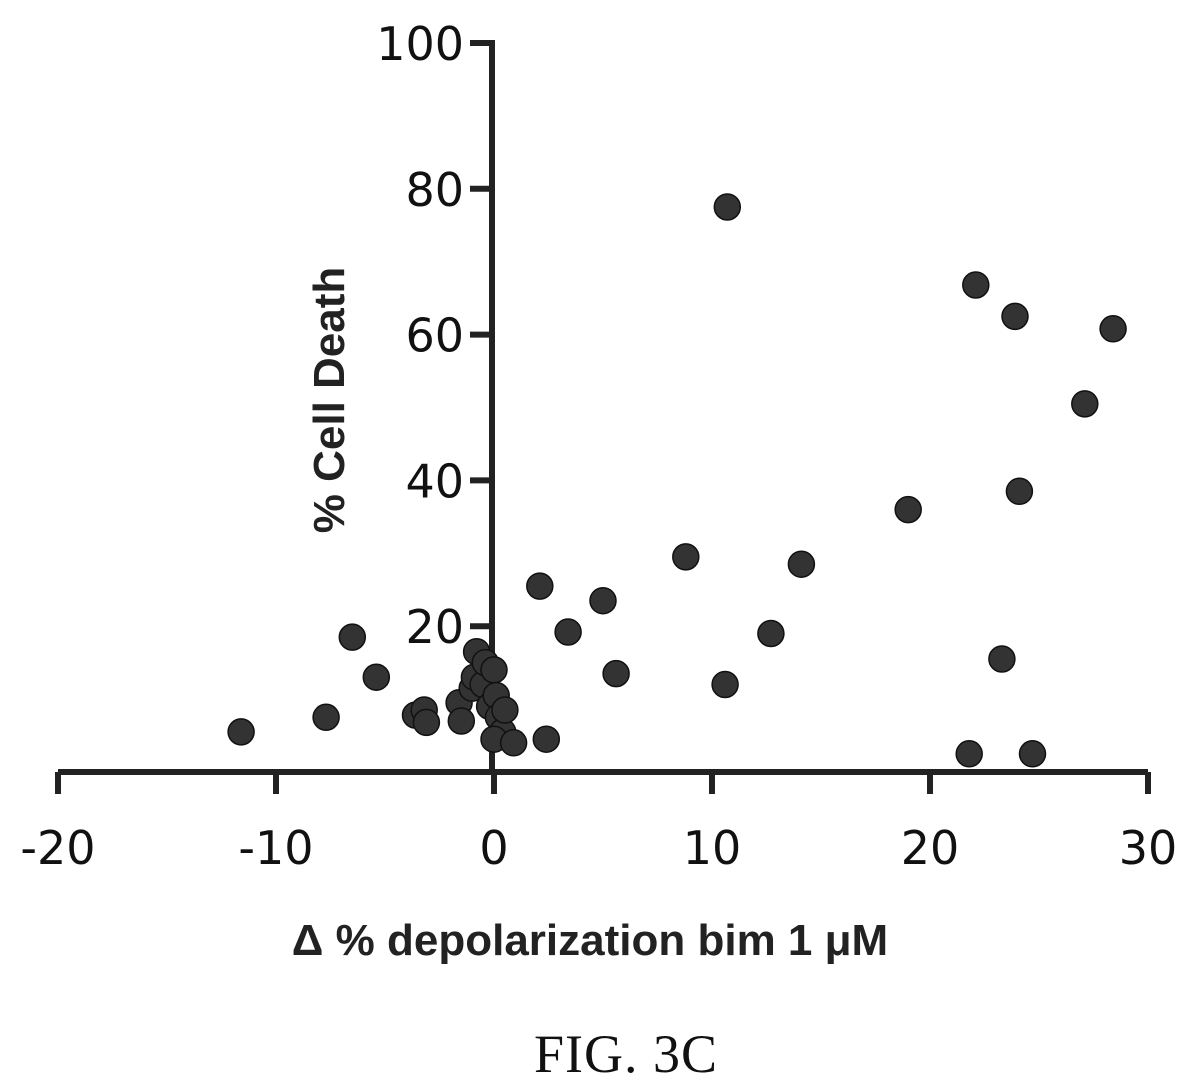 This screenshot has height=1092, width=1193. I want to click on x-tick-label: 0, so click(493, 848).